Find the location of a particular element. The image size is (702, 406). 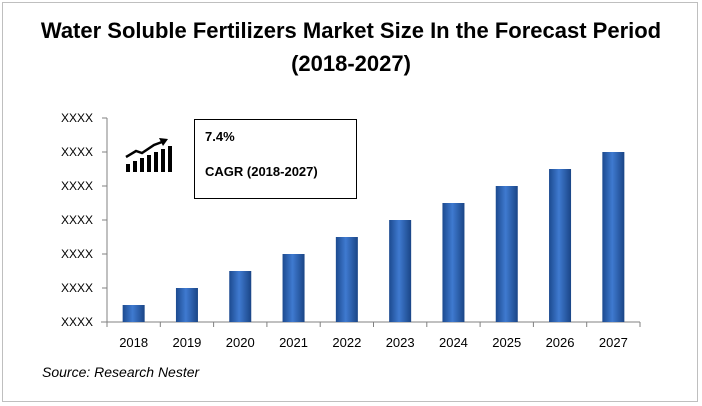

x-tick-label: 2025 is located at coordinates (506, 342).